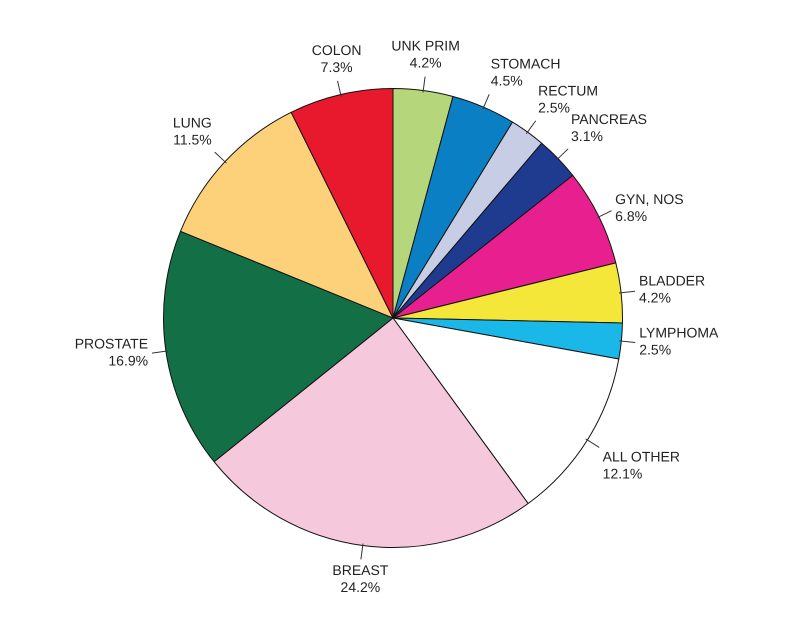  Describe the element at coordinates (128, 360) in the screenshot. I see `data-label: 16.9%` at that location.